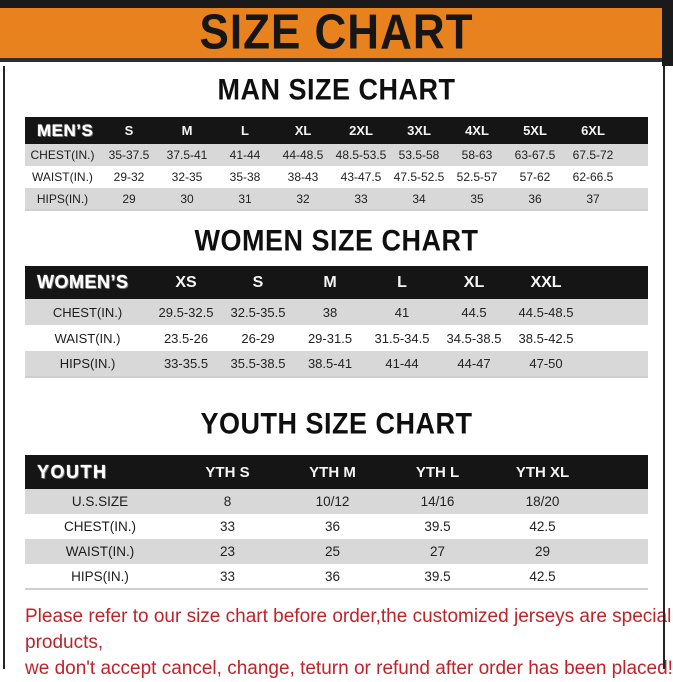 This screenshot has width=673, height=682. Describe the element at coordinates (437, 551) in the screenshot. I see `size-value-cell: 27` at that location.